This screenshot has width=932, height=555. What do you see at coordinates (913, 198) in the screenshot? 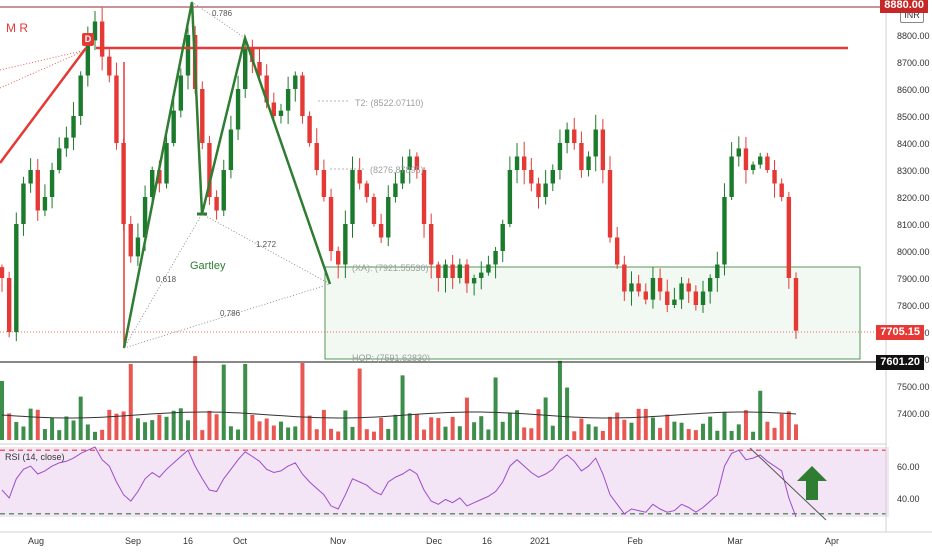
I see `price-tick-label: 8200.00` at bounding box center [913, 198].